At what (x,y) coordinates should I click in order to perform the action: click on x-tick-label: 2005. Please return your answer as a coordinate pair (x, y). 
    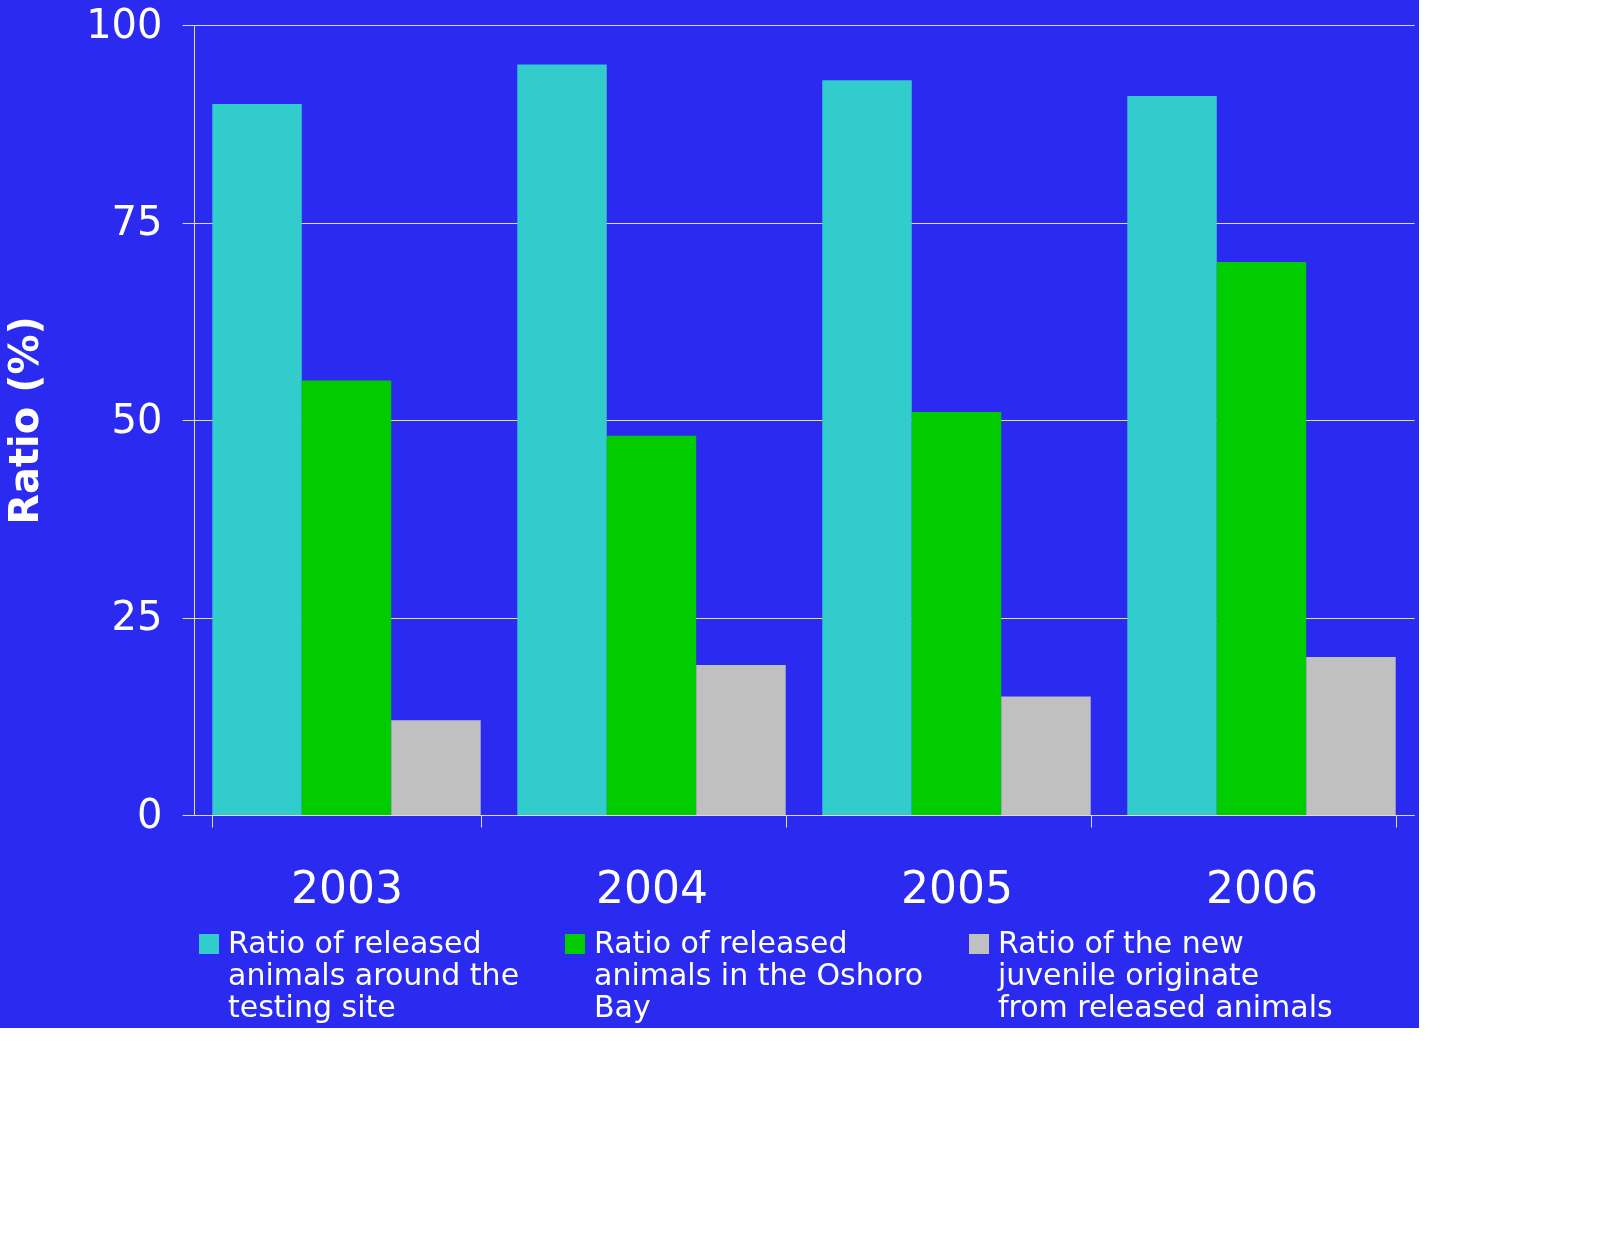
    Looking at the image, I should click on (957, 887).